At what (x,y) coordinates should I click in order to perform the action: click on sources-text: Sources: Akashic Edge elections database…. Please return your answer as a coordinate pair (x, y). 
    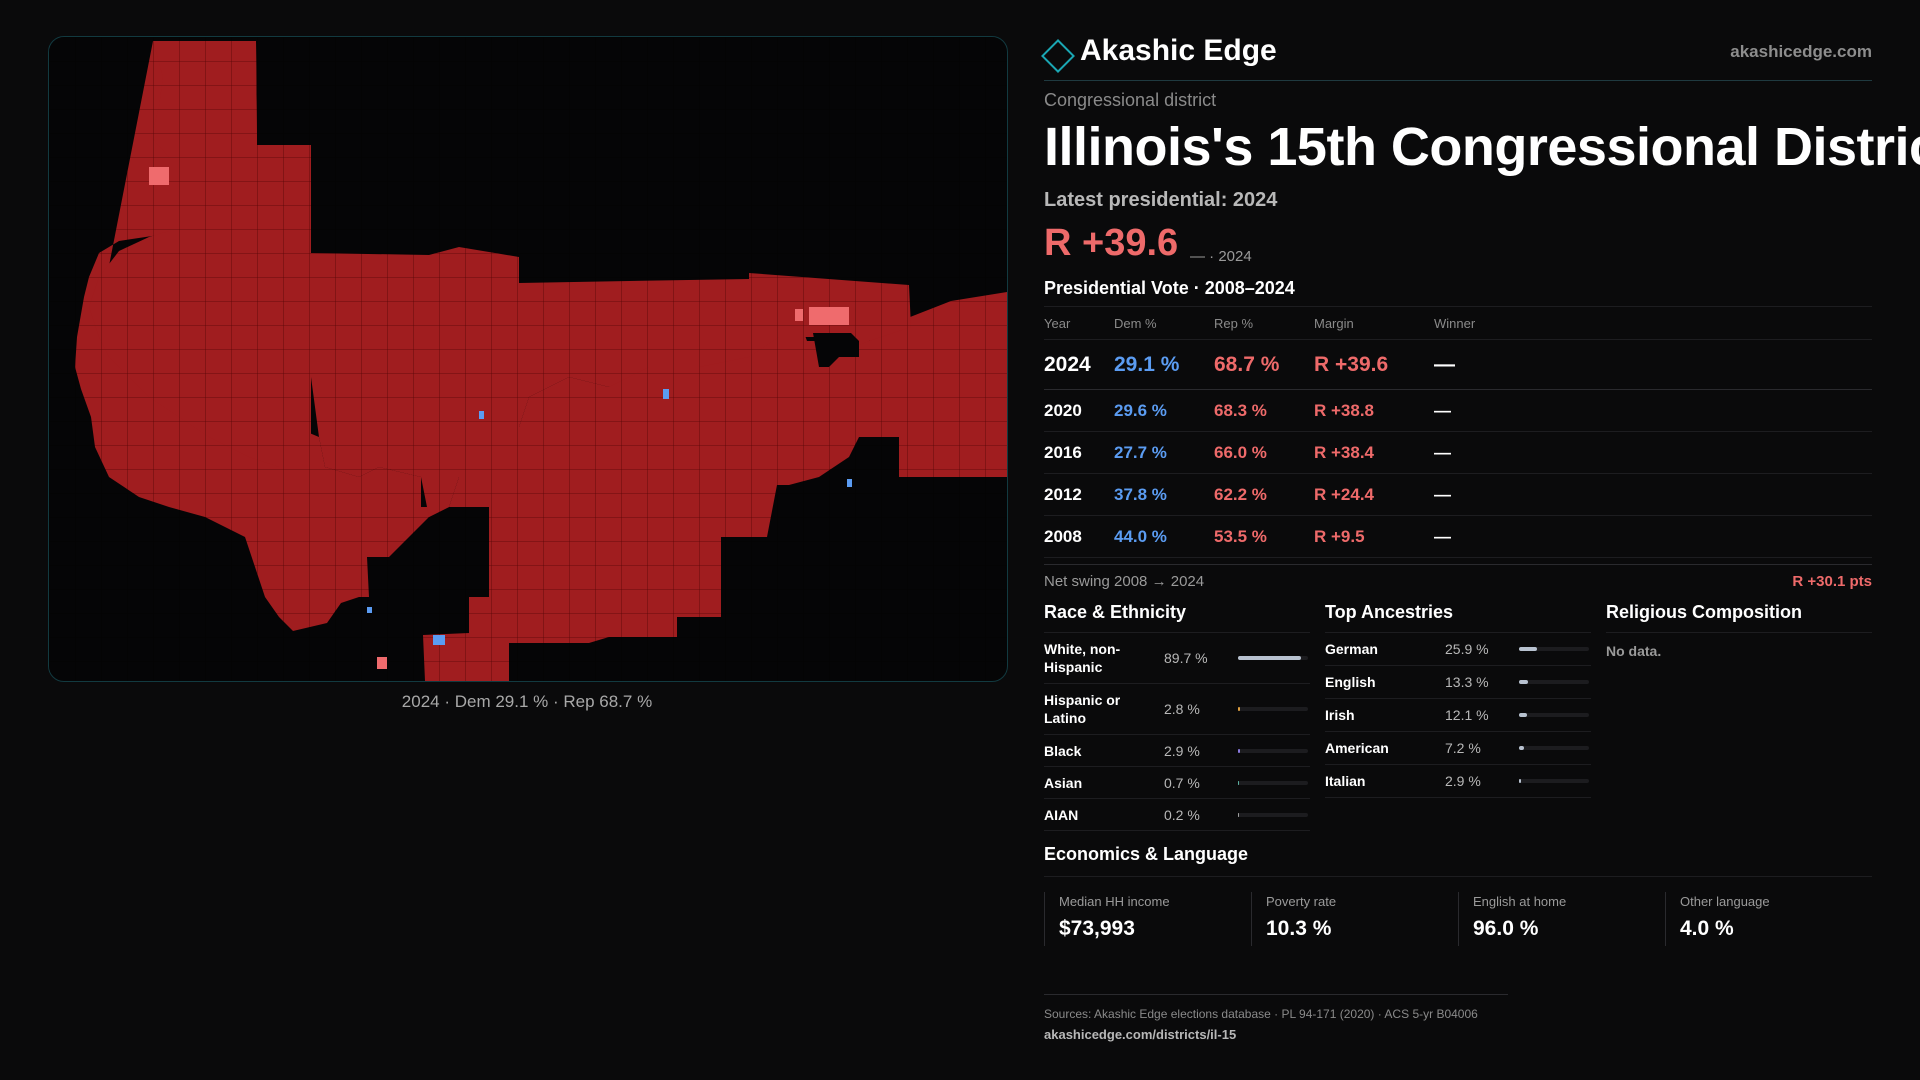
    Looking at the image, I should click on (1261, 1014).